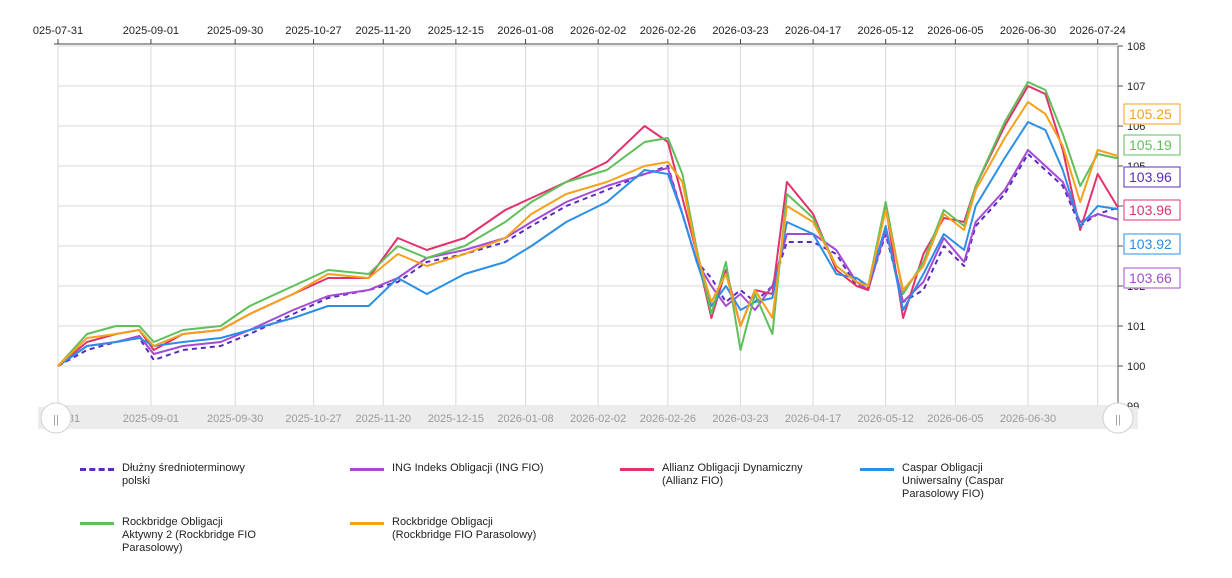 The height and width of the screenshot is (578, 1232). What do you see at coordinates (813, 419) in the screenshot?
I see `navigator-tick-label: 2026-04-17` at bounding box center [813, 419].